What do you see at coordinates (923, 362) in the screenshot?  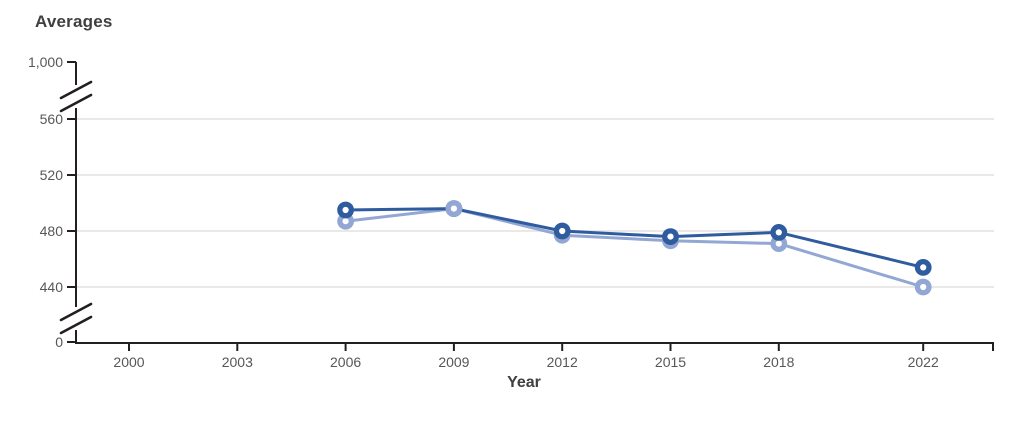 I see `x-tick-label: 2022` at bounding box center [923, 362].